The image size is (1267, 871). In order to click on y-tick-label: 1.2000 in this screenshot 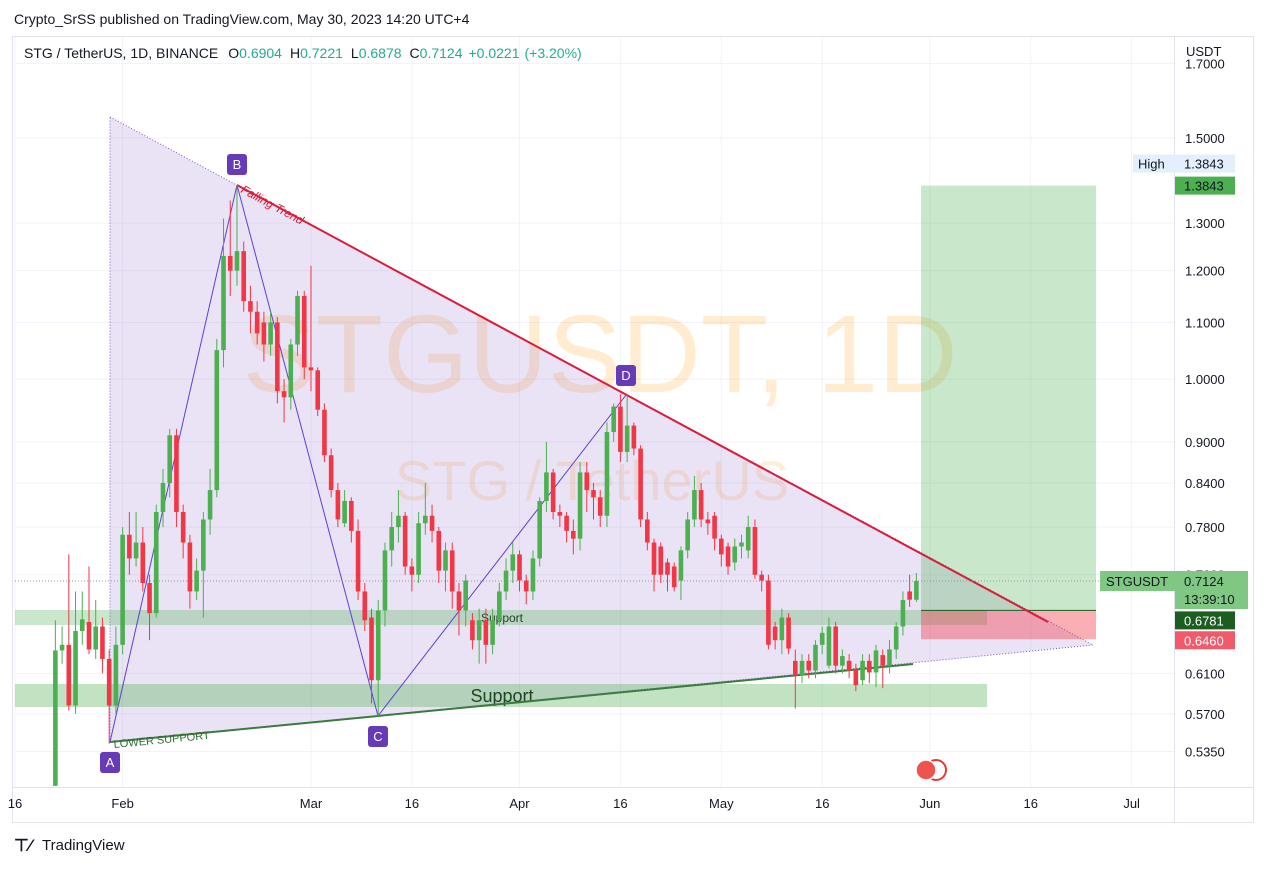, I will do `click(1205, 271)`.